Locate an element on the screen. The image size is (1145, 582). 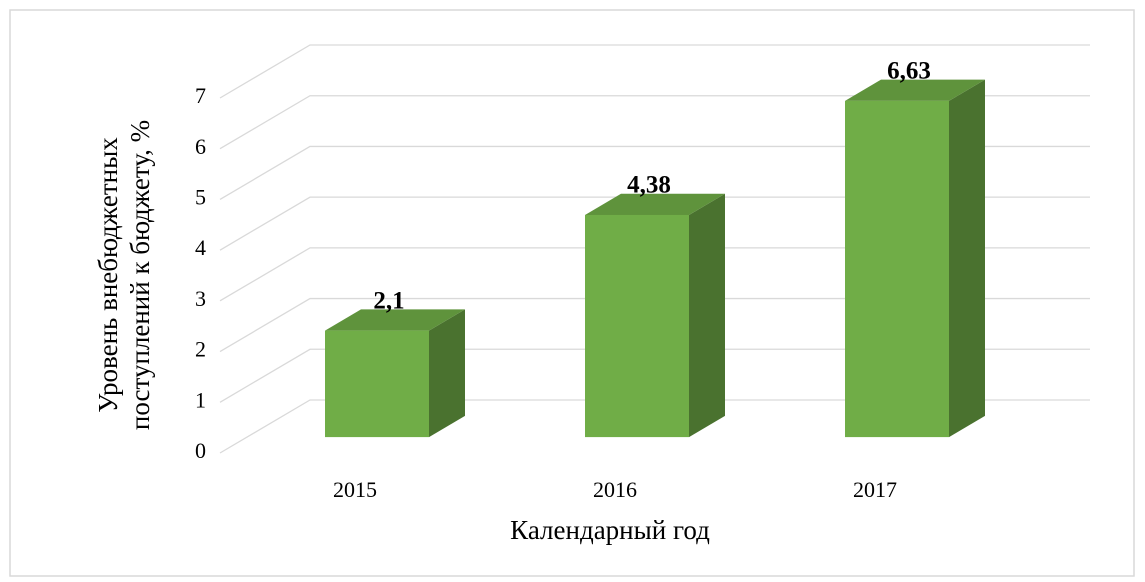
y-tick-label: 4 is located at coordinates (200, 247).